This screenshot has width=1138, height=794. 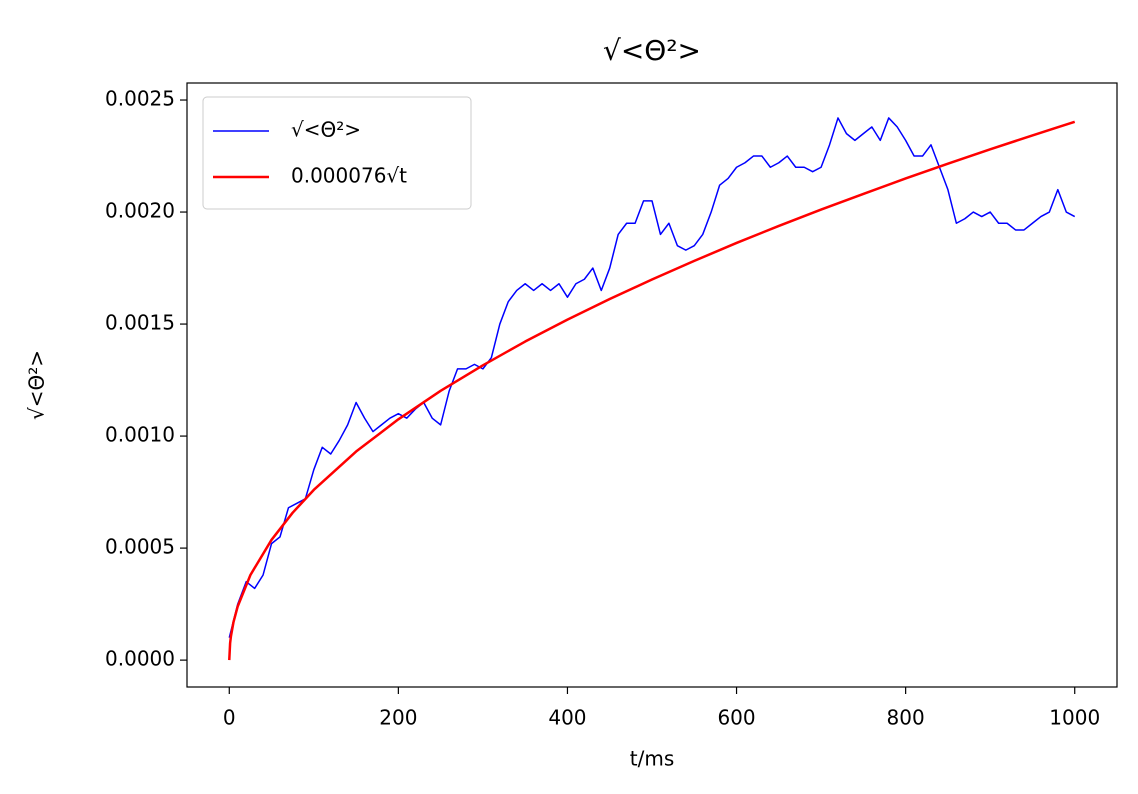 I want to click on x-tick-label: 800, so click(x=906, y=718).